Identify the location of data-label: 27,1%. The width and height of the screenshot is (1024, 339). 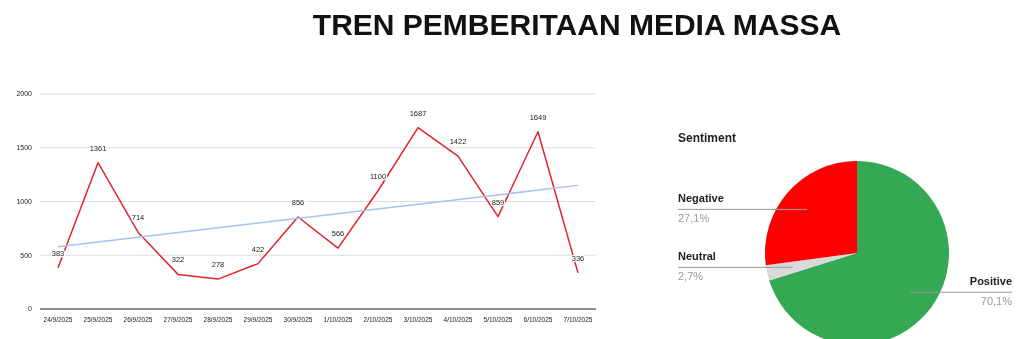
(694, 218).